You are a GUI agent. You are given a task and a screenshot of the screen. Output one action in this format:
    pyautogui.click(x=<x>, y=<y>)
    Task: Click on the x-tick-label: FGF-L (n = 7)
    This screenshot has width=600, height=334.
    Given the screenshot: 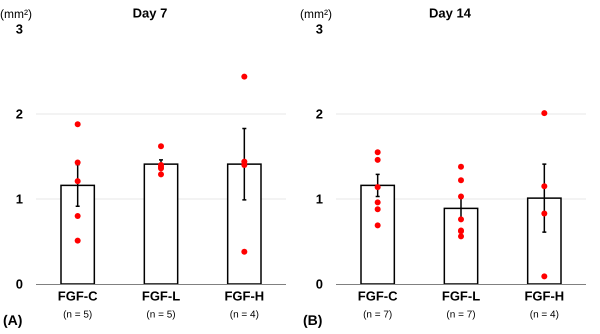 What is the action you would take?
    pyautogui.click(x=461, y=304)
    